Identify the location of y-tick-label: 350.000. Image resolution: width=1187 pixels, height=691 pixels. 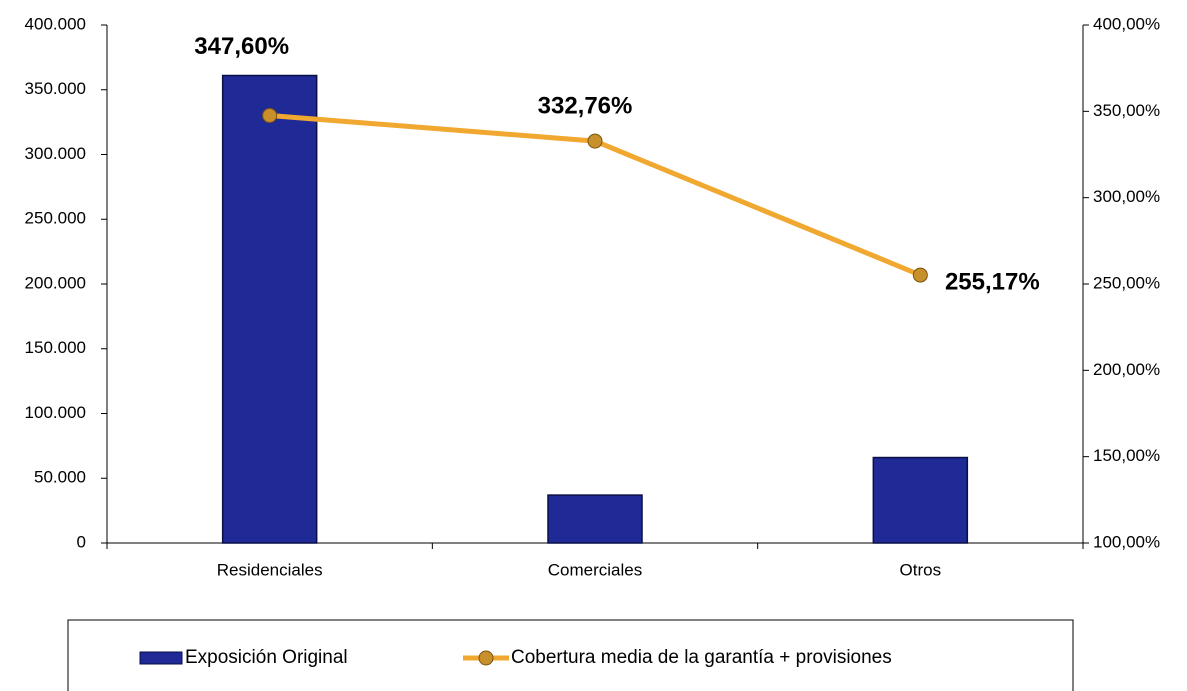
(55, 88).